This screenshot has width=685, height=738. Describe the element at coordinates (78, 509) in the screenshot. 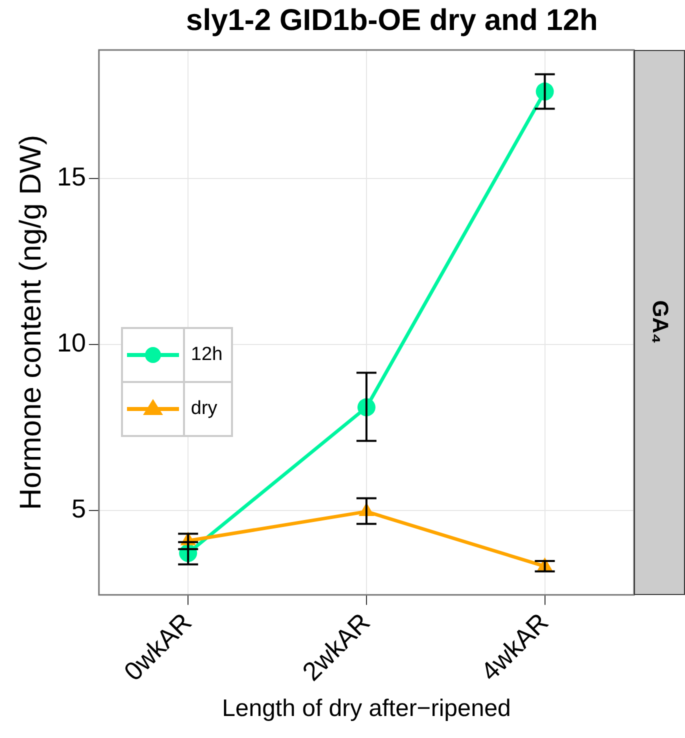

I see `y-tick-label: 5` at that location.